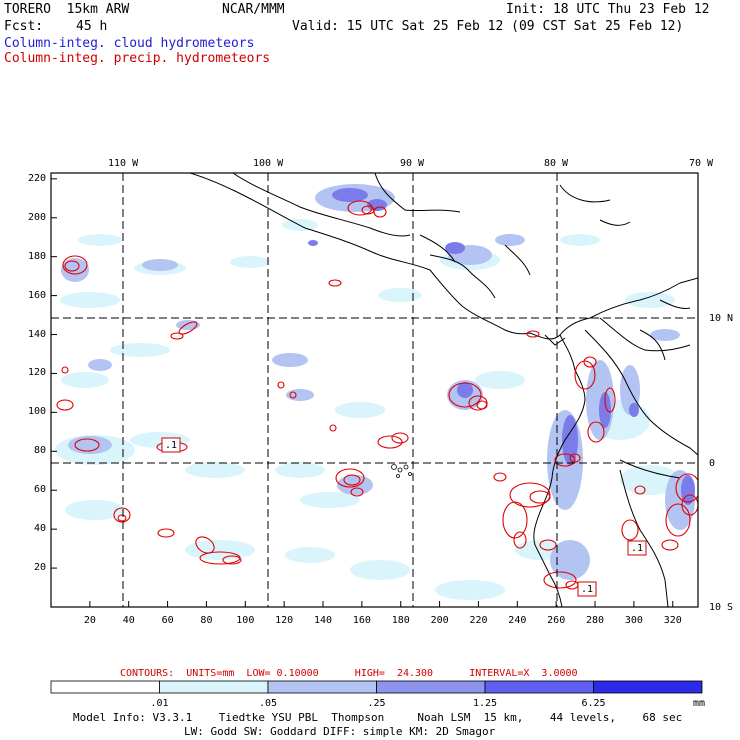 The image size is (740, 740). I want to click on y-tick-label: 140, so click(37, 334).